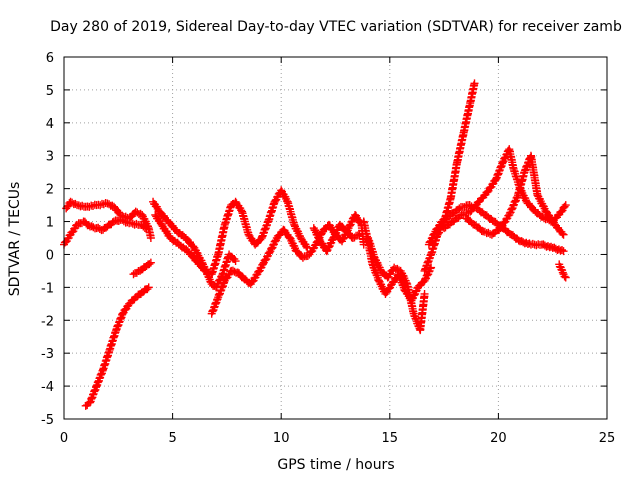  What do you see at coordinates (47, 387) in the screenshot?
I see `y-tick-label: -4` at bounding box center [47, 387].